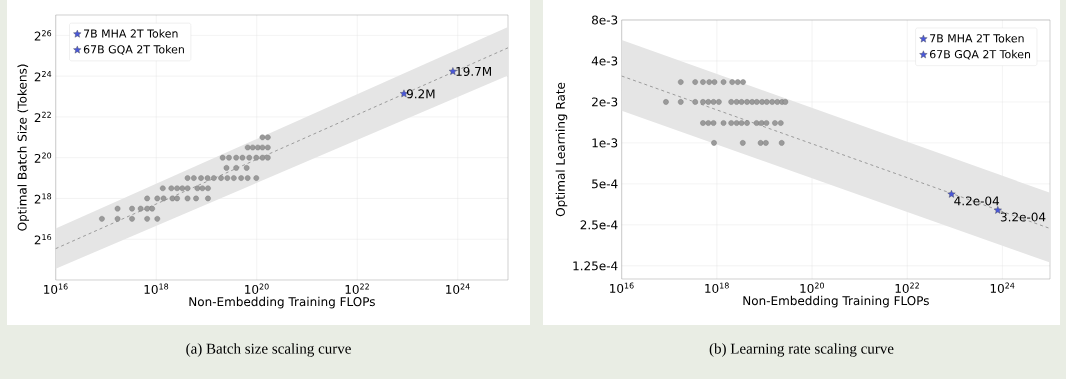 This screenshot has width=1066, height=379. Describe the element at coordinates (1023, 217) in the screenshot. I see `data-label: 3.2e-04` at that location.